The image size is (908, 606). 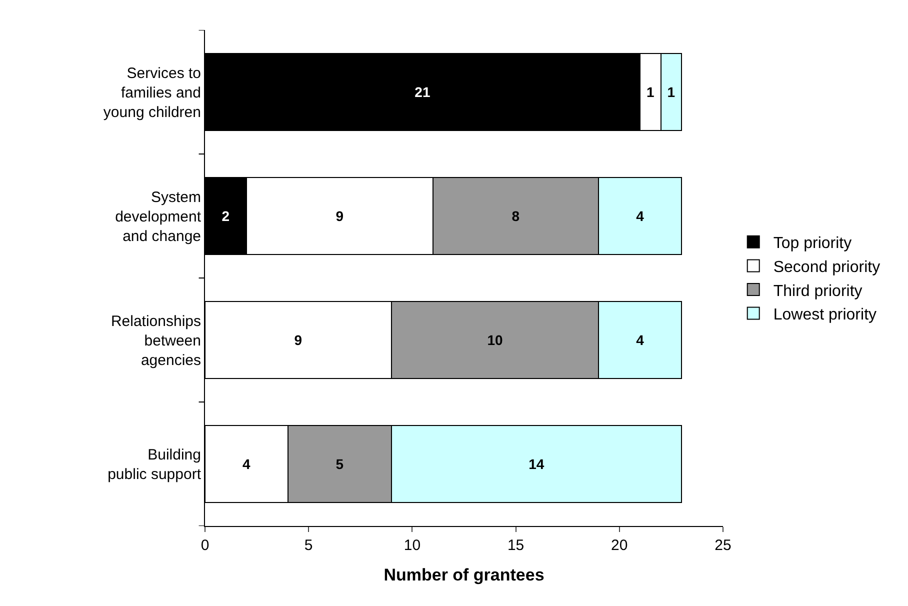 What do you see at coordinates (205, 545) in the screenshot?
I see `x-tick-label: 0` at bounding box center [205, 545].